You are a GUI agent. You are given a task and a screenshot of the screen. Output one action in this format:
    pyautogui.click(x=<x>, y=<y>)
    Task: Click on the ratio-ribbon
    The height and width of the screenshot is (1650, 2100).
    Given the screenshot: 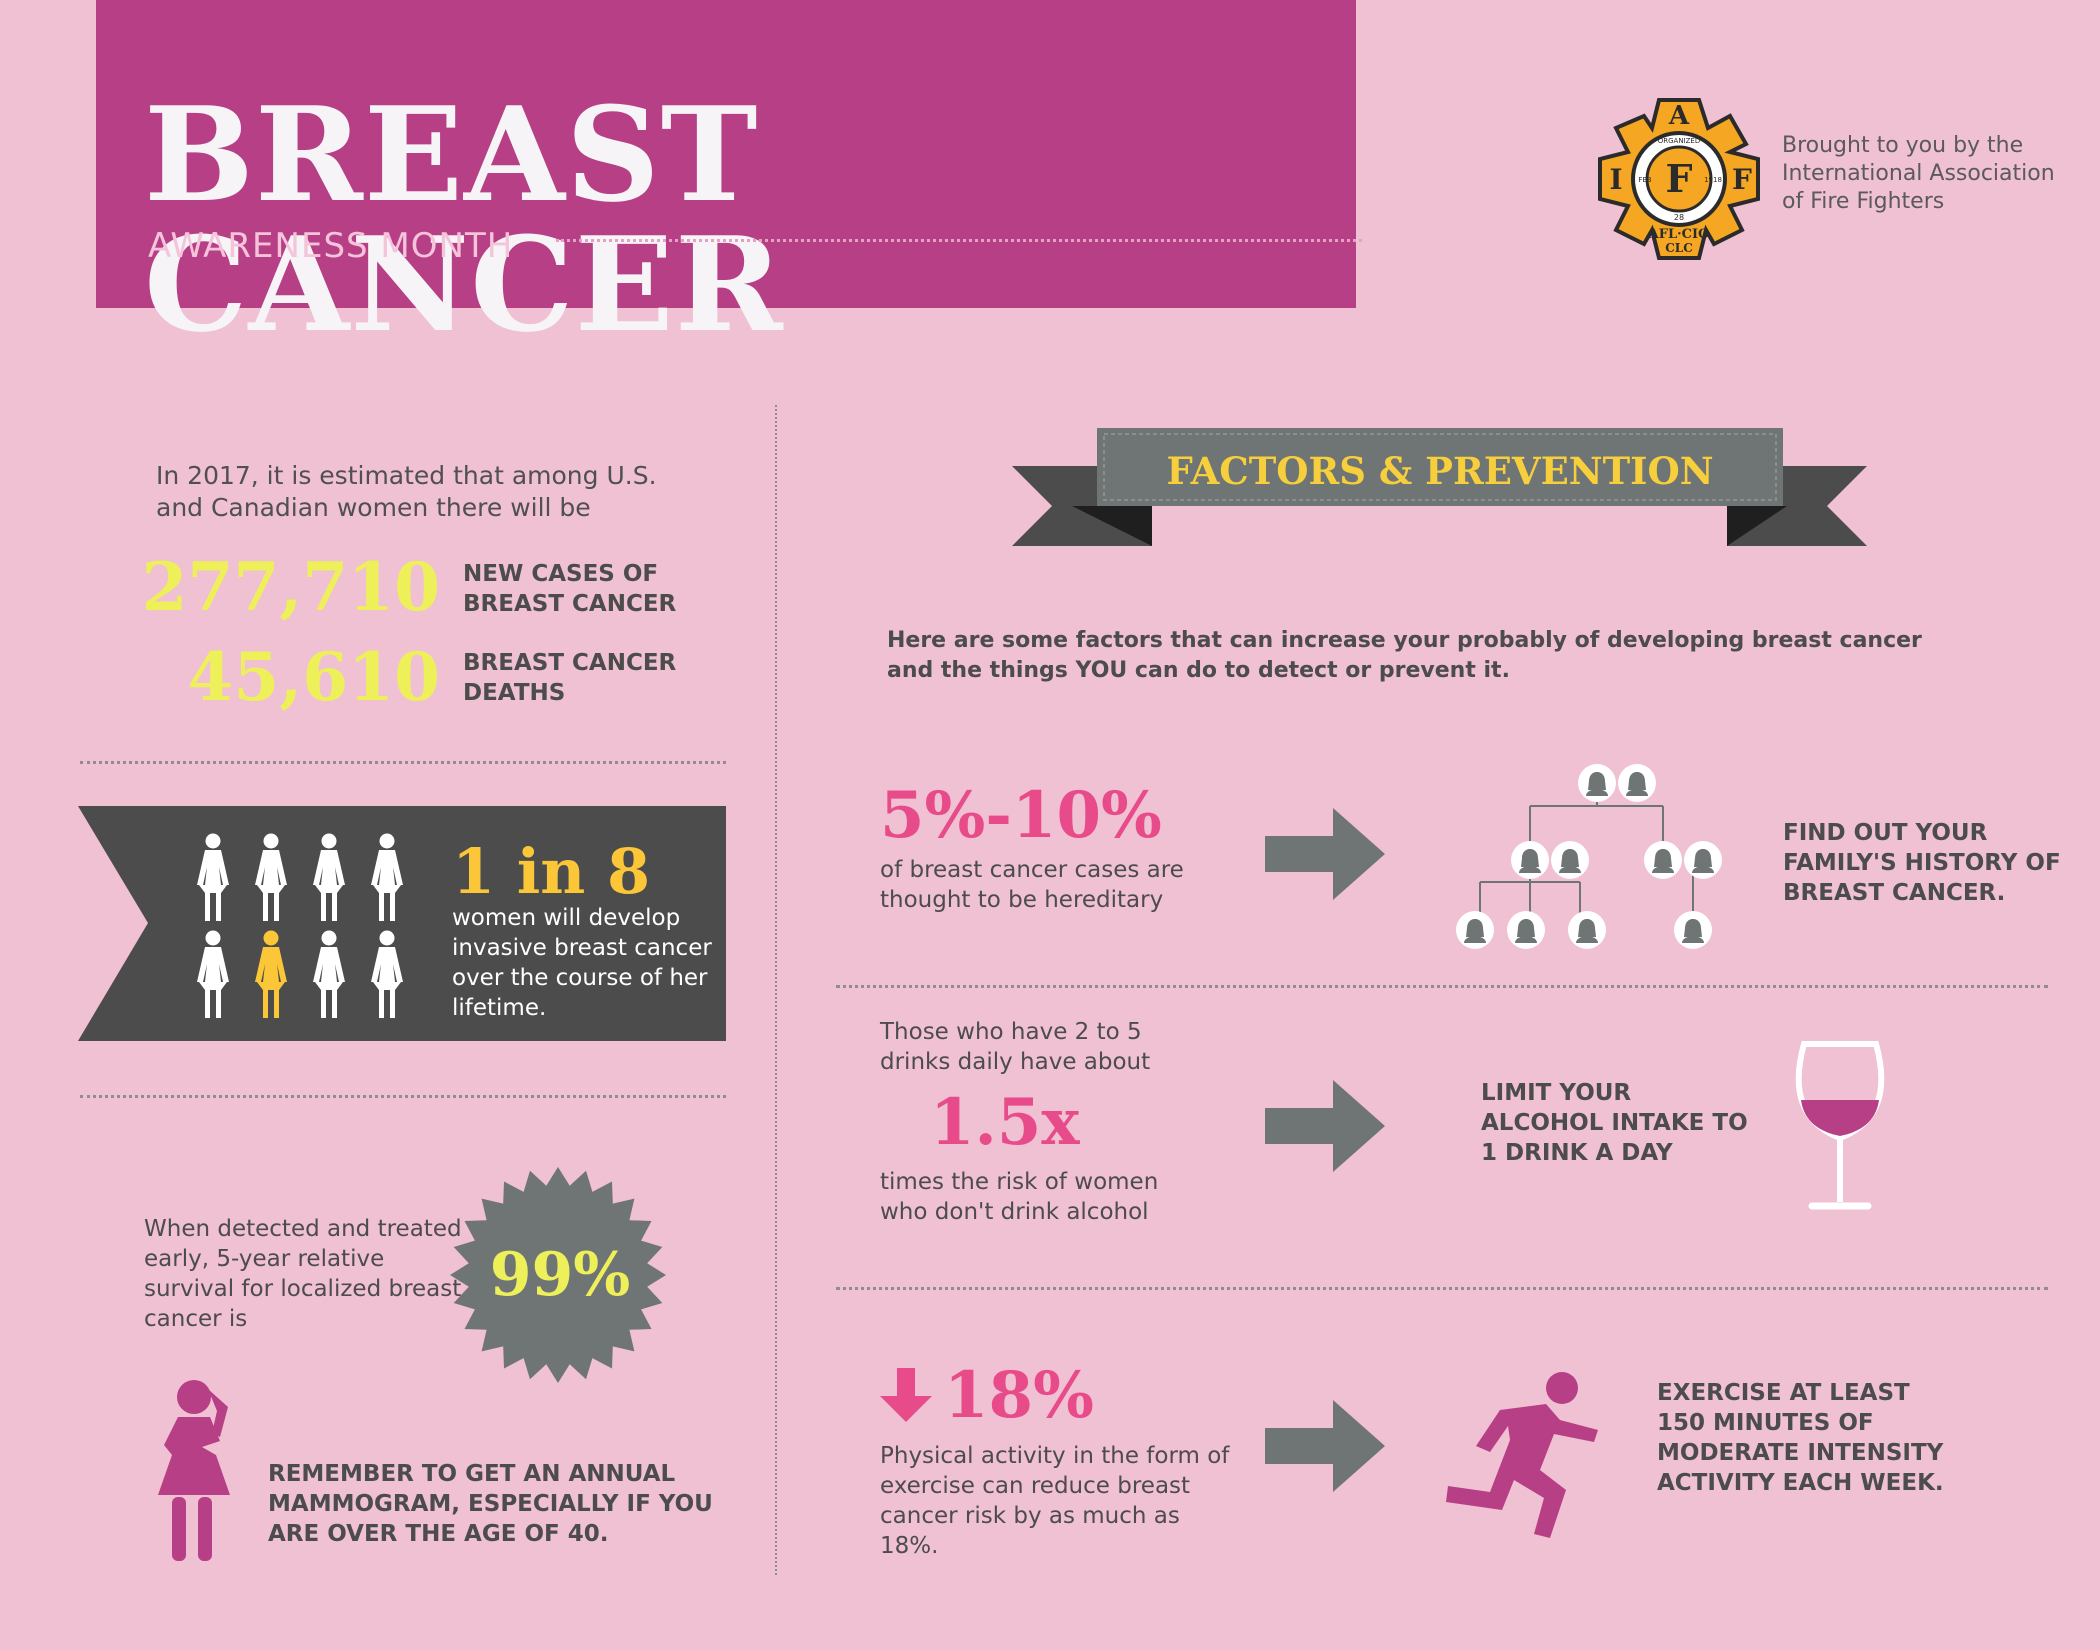 What is the action you would take?
    pyautogui.click(x=402, y=923)
    